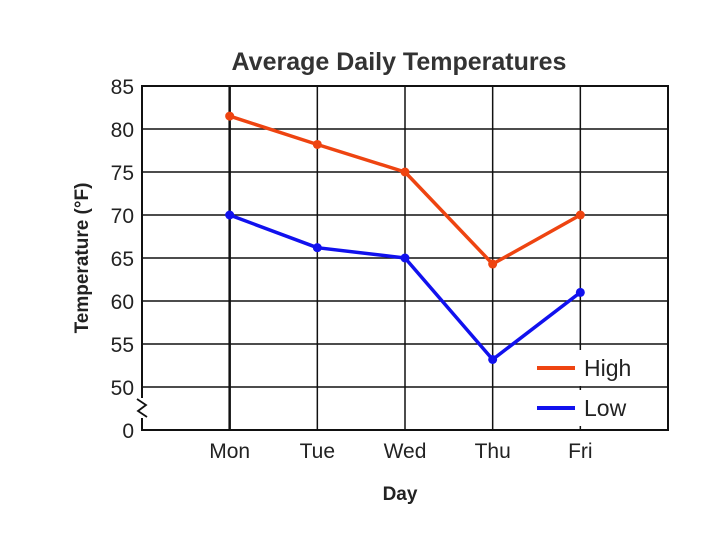 The width and height of the screenshot is (720, 540). Describe the element at coordinates (128, 431) in the screenshot. I see `y-tick-label: 0` at that location.